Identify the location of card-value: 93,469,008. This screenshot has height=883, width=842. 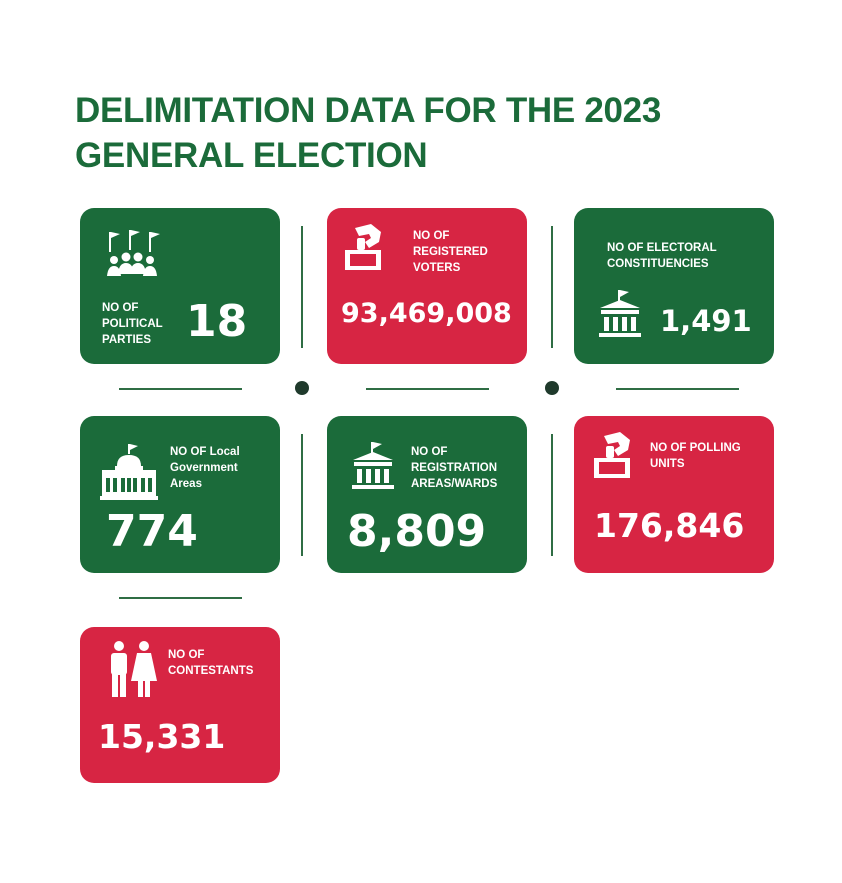
(426, 313).